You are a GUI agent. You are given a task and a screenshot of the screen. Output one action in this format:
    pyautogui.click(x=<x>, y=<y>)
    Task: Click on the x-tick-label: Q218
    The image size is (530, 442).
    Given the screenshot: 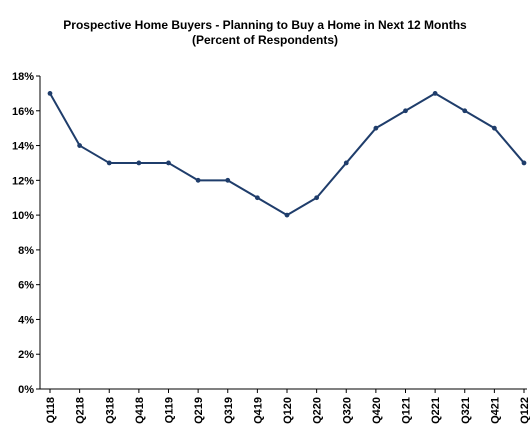 What is the action you would take?
    pyautogui.click(x=81, y=410)
    